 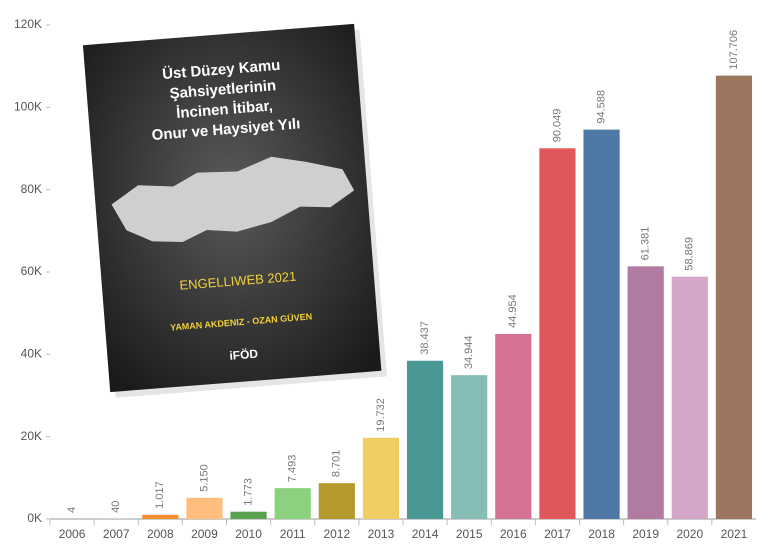 I want to click on y-tick-label: 40K, so click(x=31, y=354).